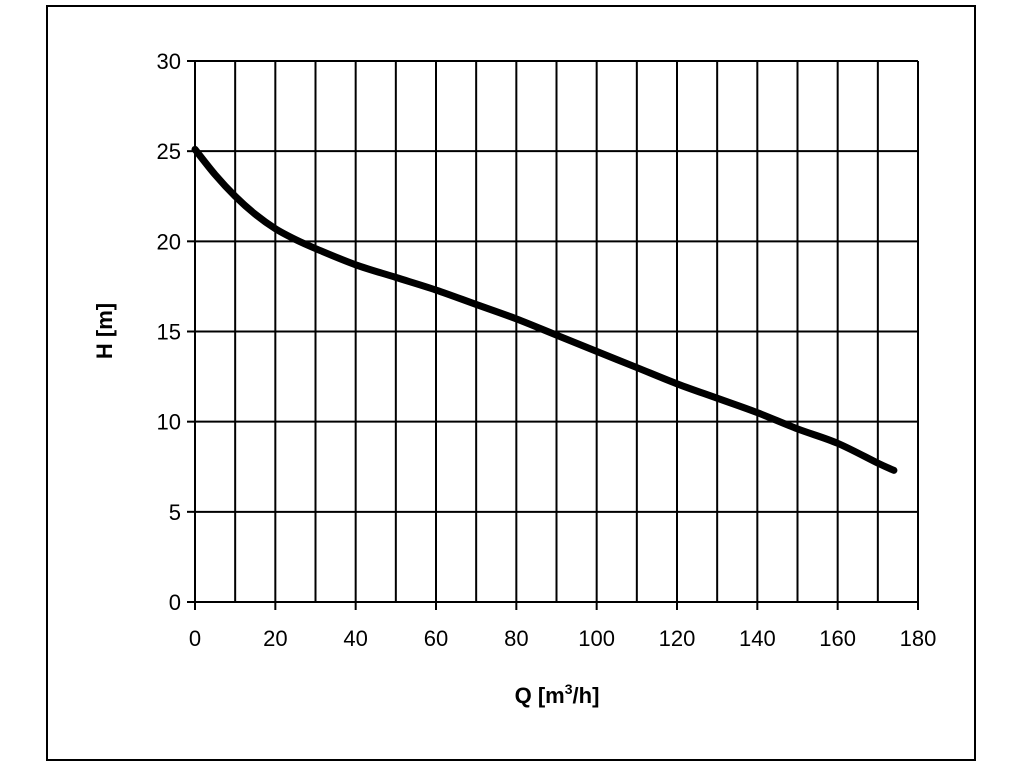  Describe the element at coordinates (677, 638) in the screenshot. I see `x-tick-label: 120` at that location.